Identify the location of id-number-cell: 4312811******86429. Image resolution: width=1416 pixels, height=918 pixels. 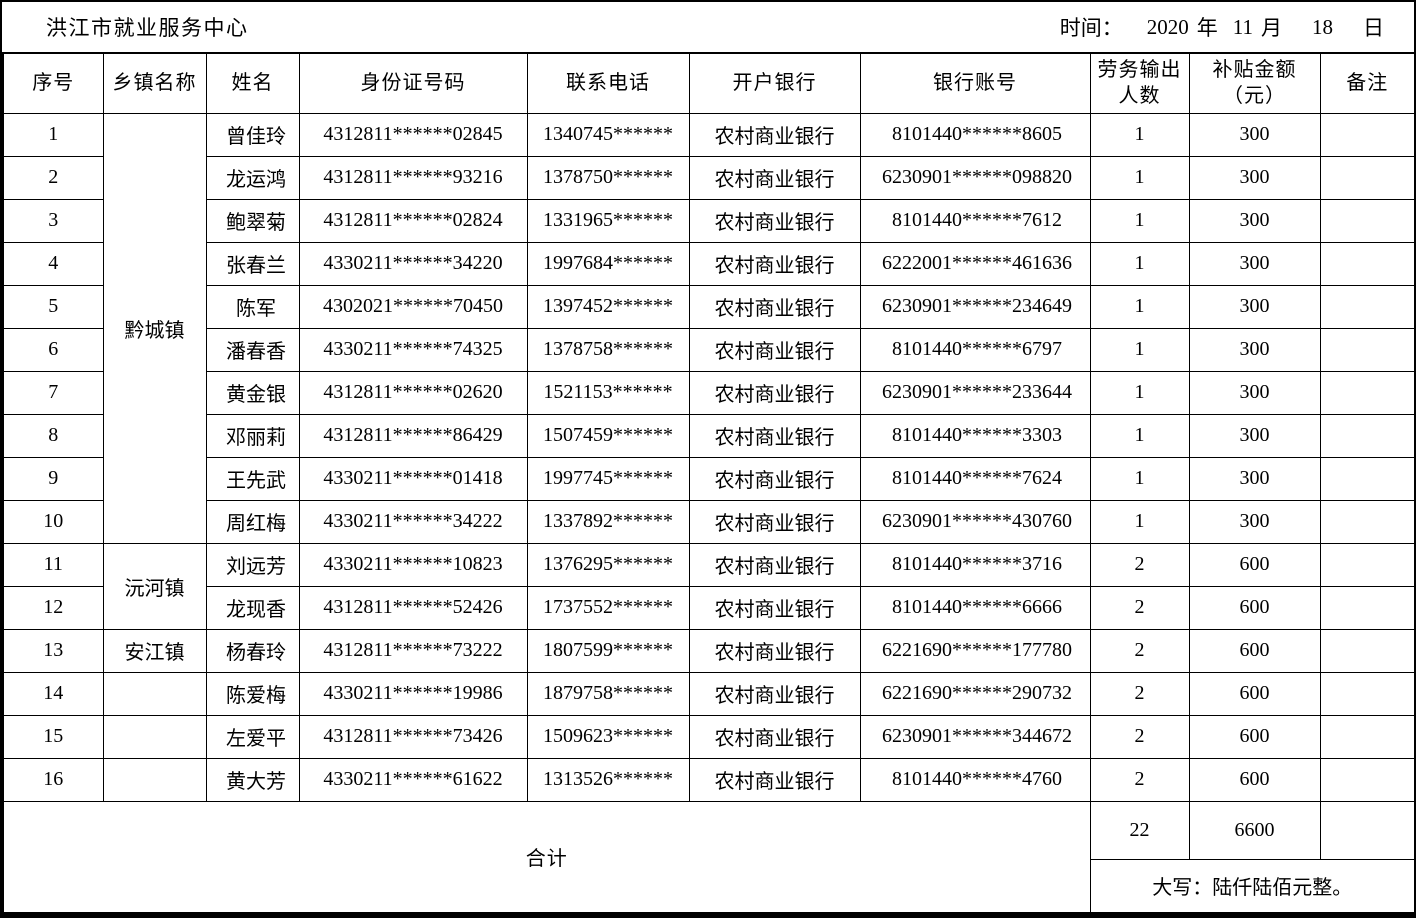
(413, 435).